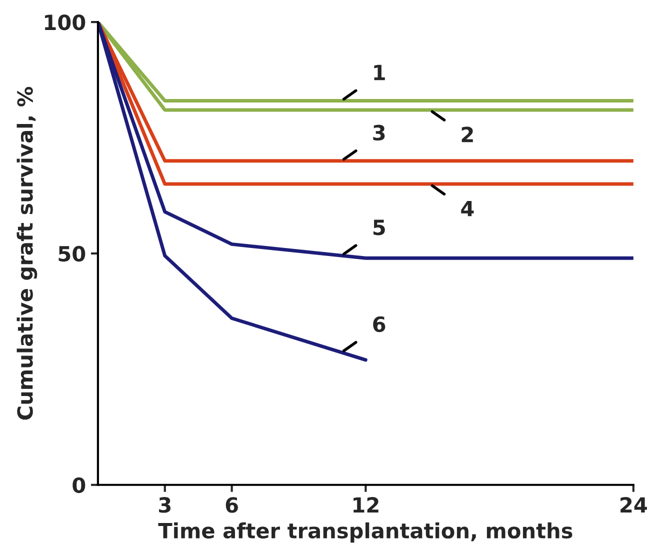 The width and height of the screenshot is (653, 551). What do you see at coordinates (379, 132) in the screenshot?
I see `series-label: 3` at bounding box center [379, 132].